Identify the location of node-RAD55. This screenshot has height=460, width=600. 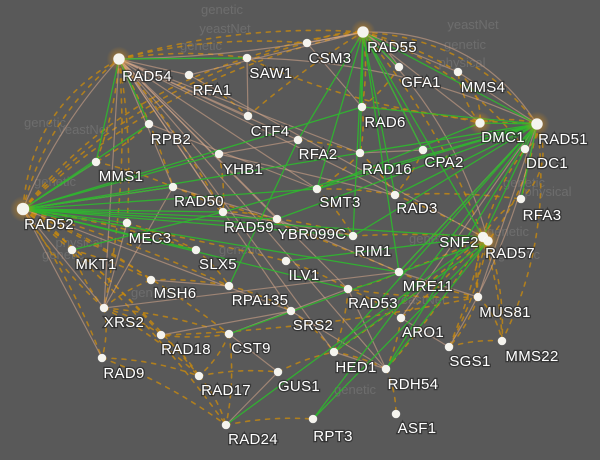
(363, 32).